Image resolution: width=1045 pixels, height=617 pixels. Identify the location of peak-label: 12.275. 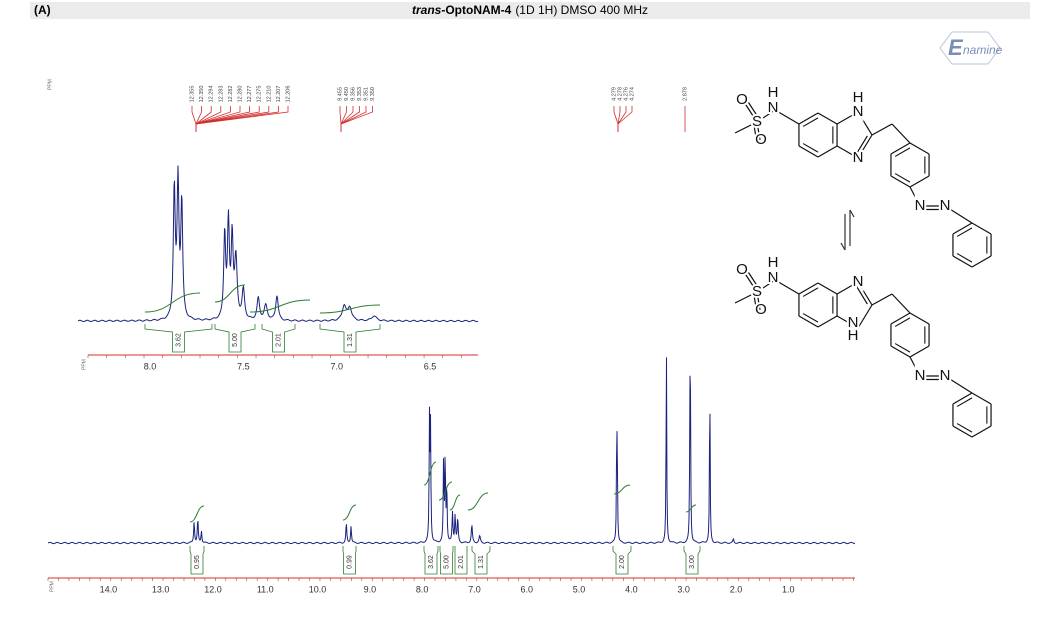
(260, 94).